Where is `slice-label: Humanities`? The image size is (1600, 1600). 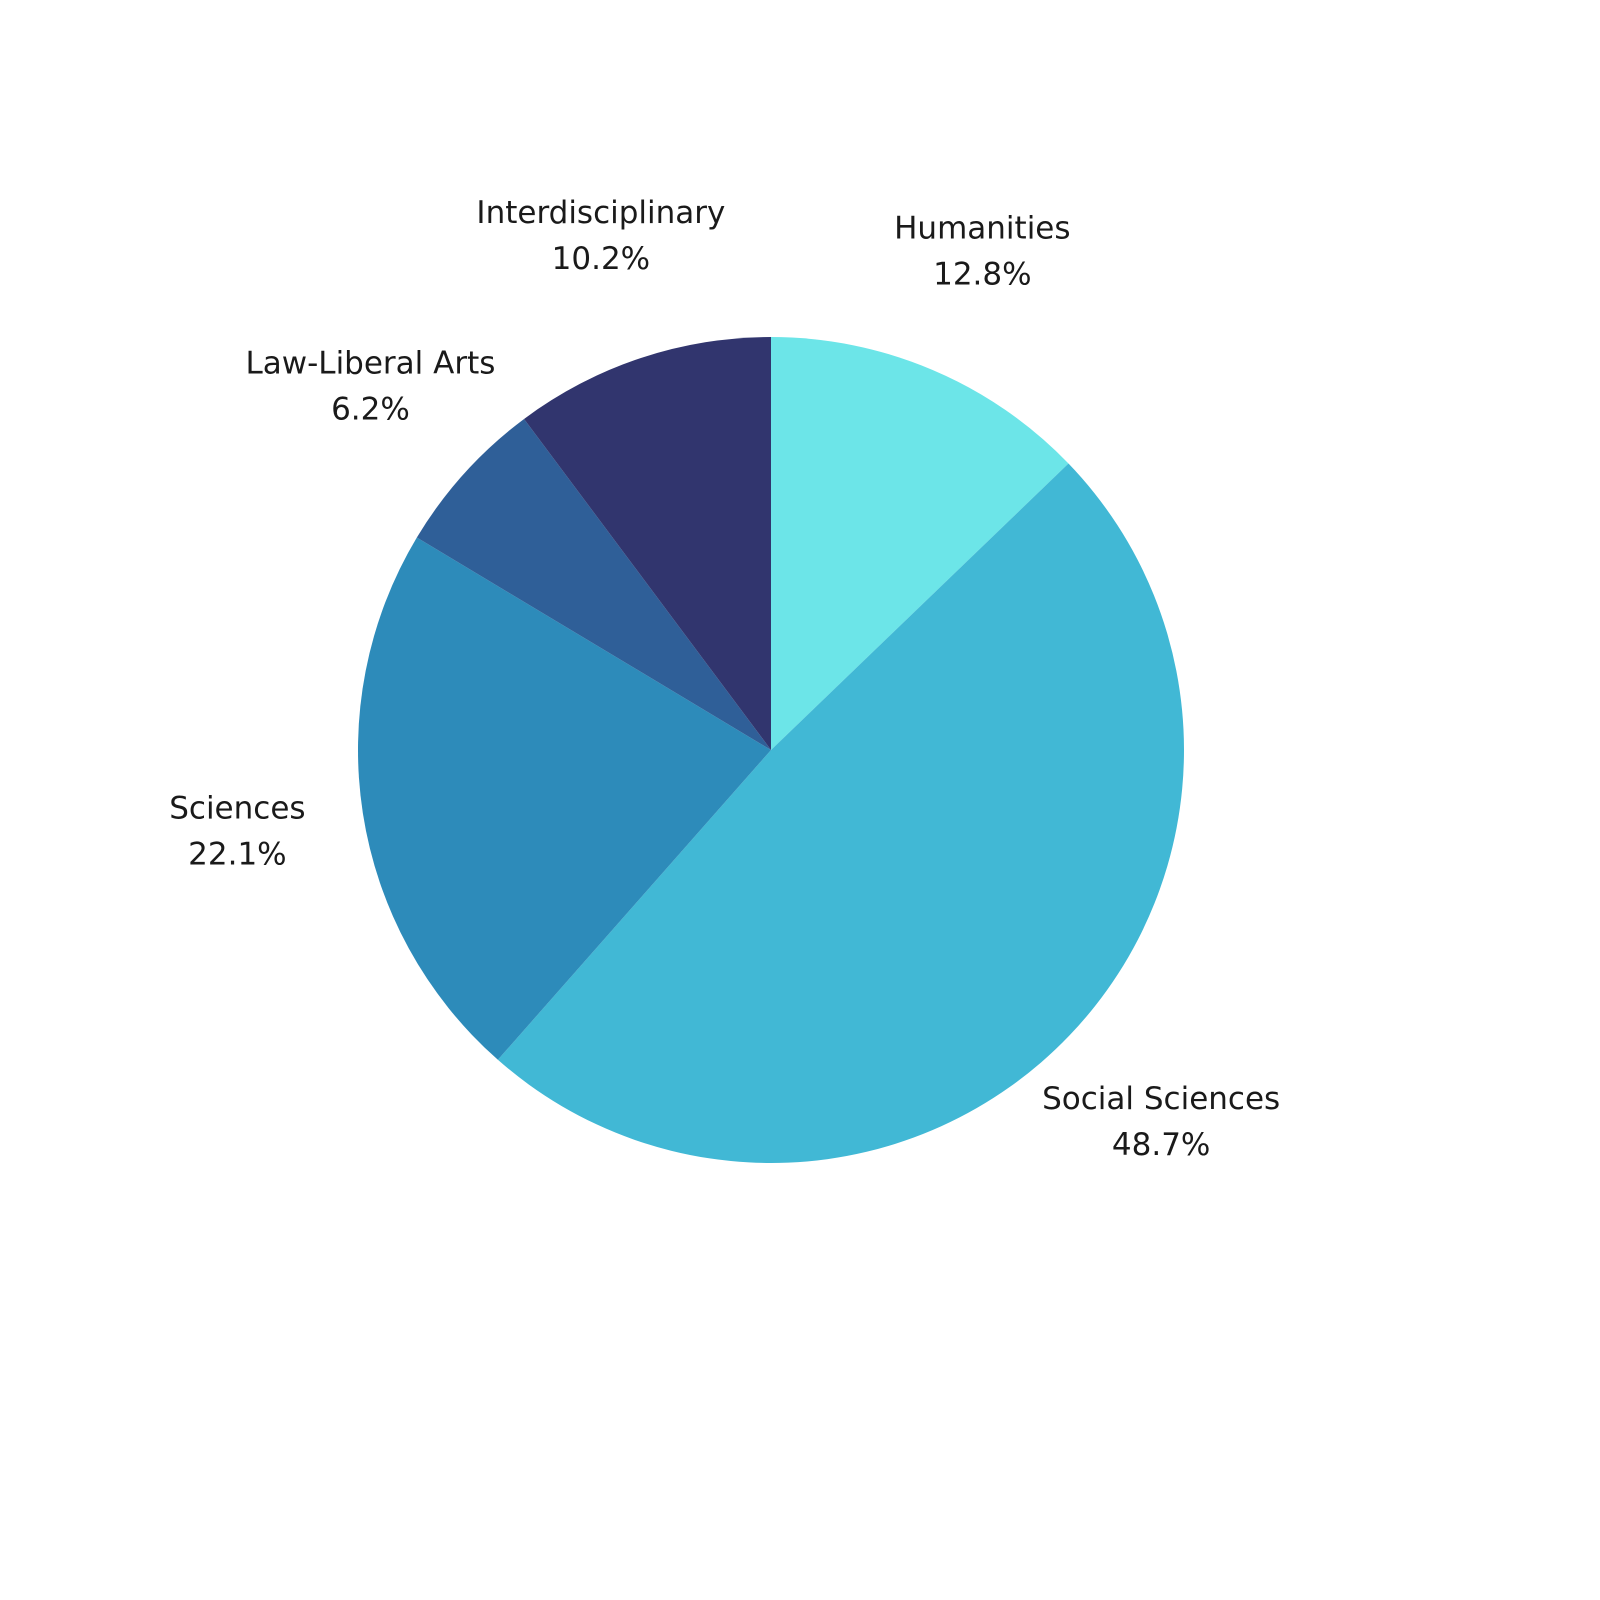
slice-label: Humanities is located at coordinates (982, 229).